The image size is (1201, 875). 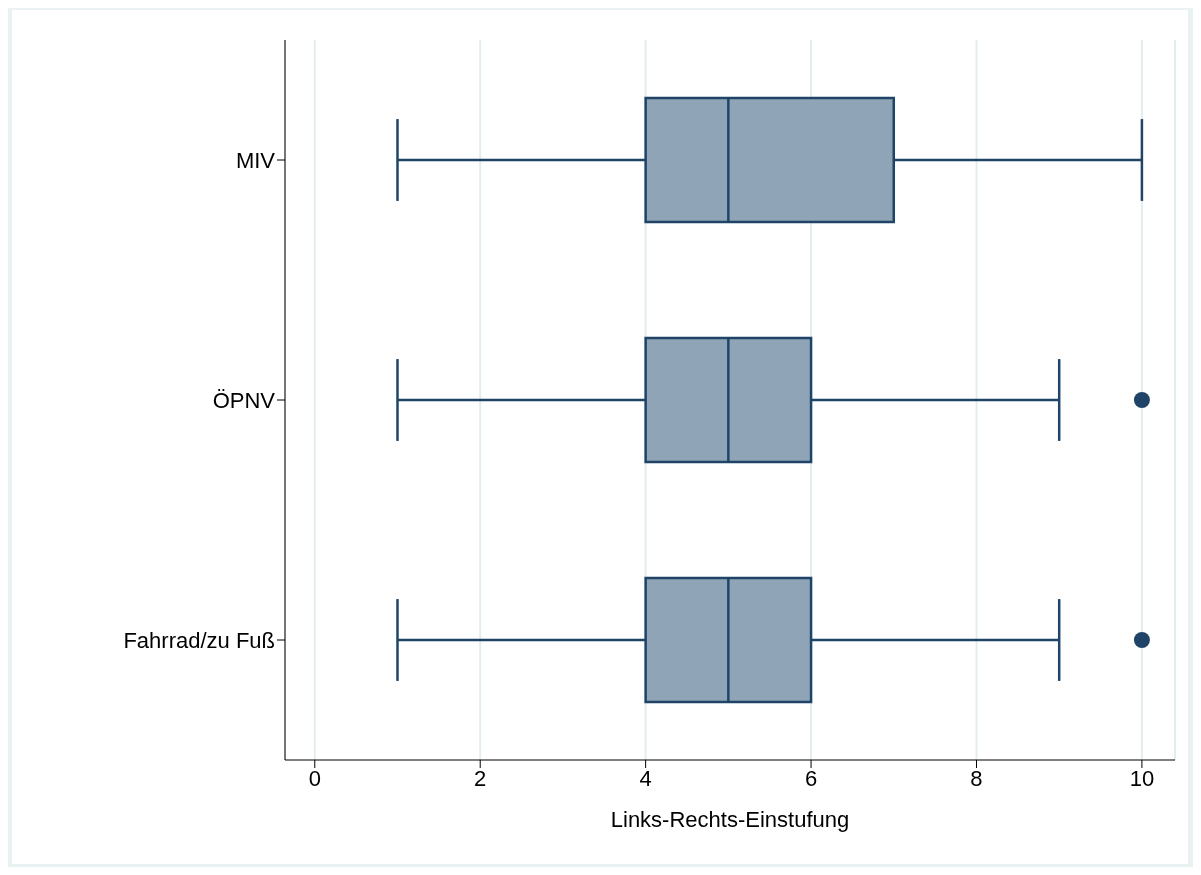 What do you see at coordinates (645, 778) in the screenshot?
I see `x-tick-label: 4` at bounding box center [645, 778].